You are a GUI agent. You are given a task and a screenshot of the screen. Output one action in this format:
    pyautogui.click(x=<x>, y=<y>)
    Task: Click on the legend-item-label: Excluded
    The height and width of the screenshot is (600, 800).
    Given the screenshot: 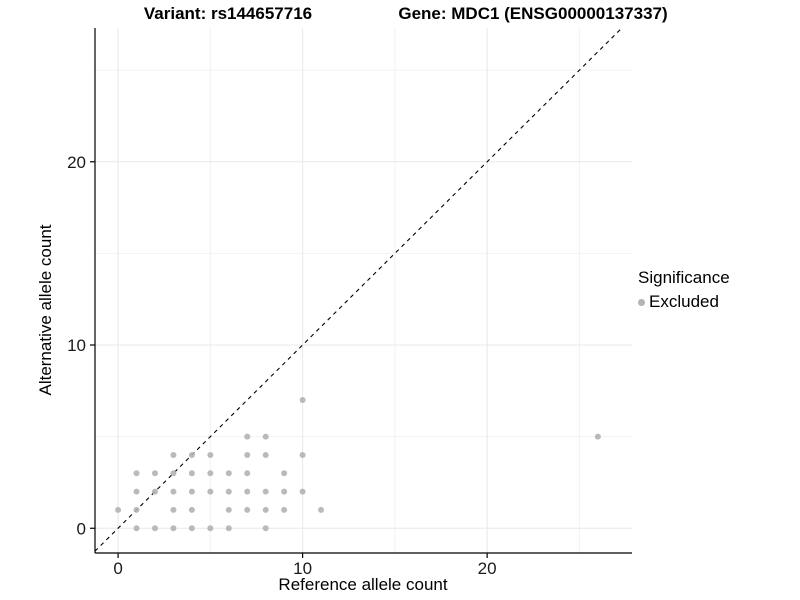 What is the action you would take?
    pyautogui.click(x=684, y=301)
    